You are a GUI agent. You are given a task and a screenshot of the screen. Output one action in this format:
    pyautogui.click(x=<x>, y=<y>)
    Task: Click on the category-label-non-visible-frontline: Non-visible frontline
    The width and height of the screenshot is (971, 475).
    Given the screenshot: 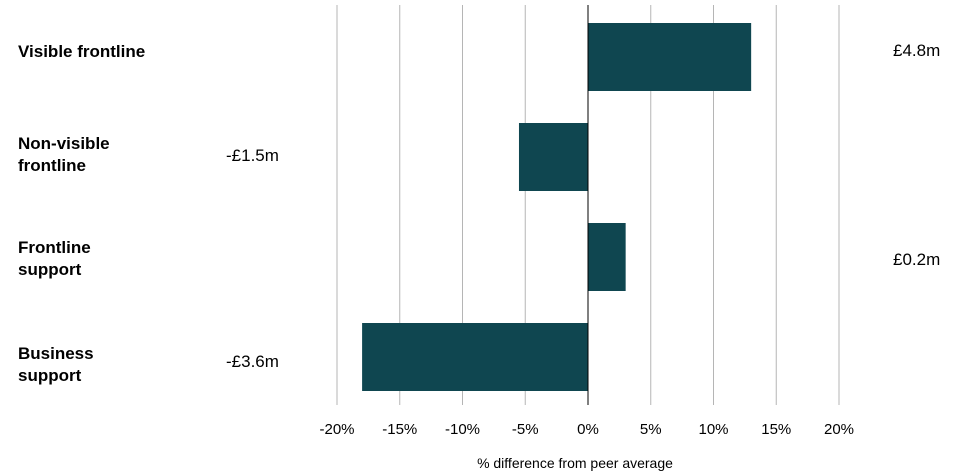 What is the action you would take?
    pyautogui.click(x=64, y=154)
    